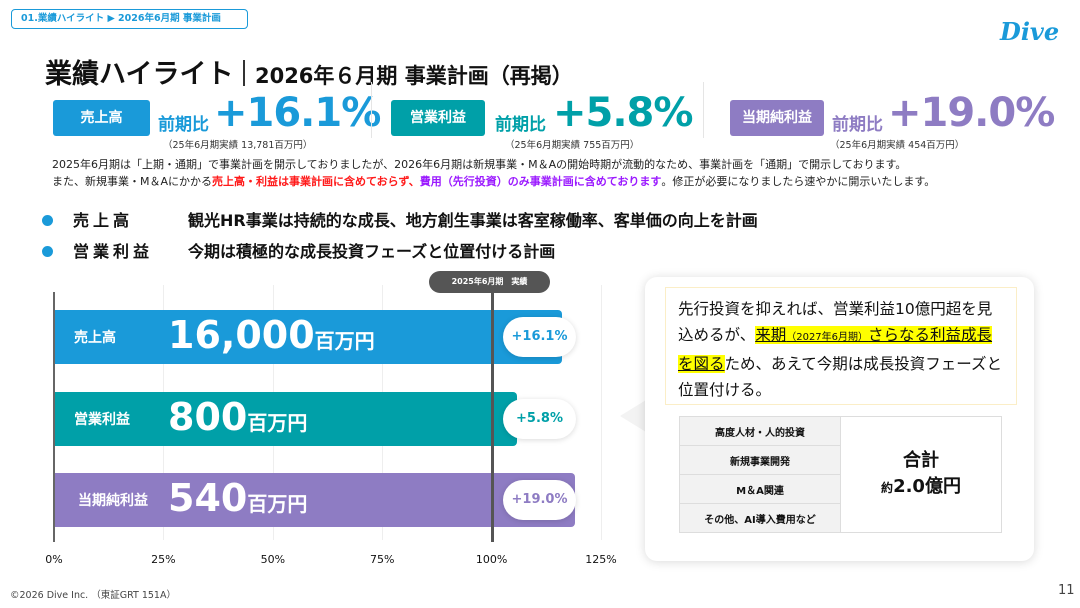 Image resolution: width=1080 pixels, height=608 pixels. I want to click on bar-value-label: 16,000百万円, so click(271, 335).